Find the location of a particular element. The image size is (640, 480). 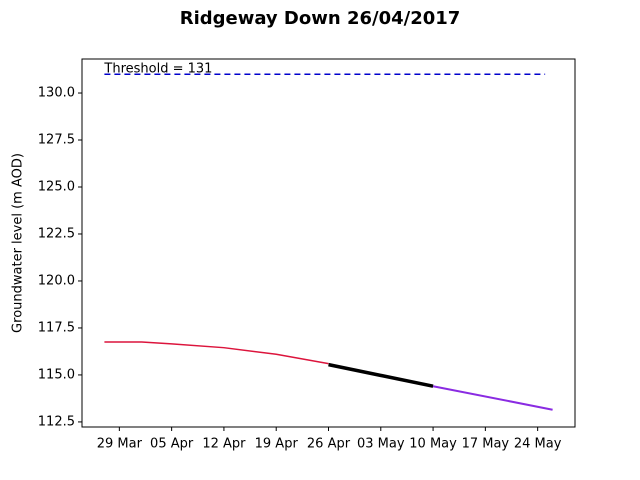

y-tick-label: 125.0 is located at coordinates (56, 186).